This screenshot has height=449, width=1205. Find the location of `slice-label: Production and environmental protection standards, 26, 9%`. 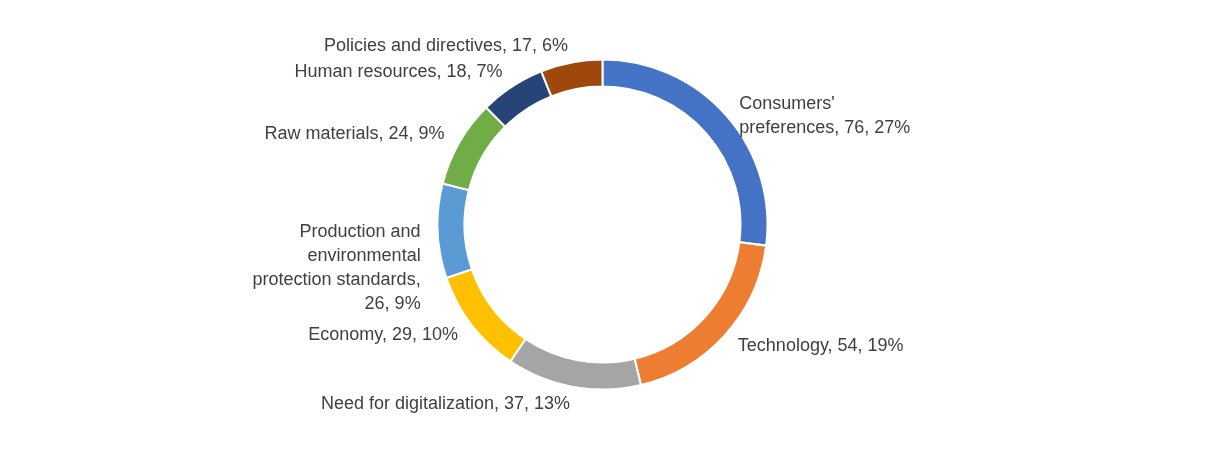

slice-label: Production and environmental protection standards, 26, 9% is located at coordinates (336, 266).